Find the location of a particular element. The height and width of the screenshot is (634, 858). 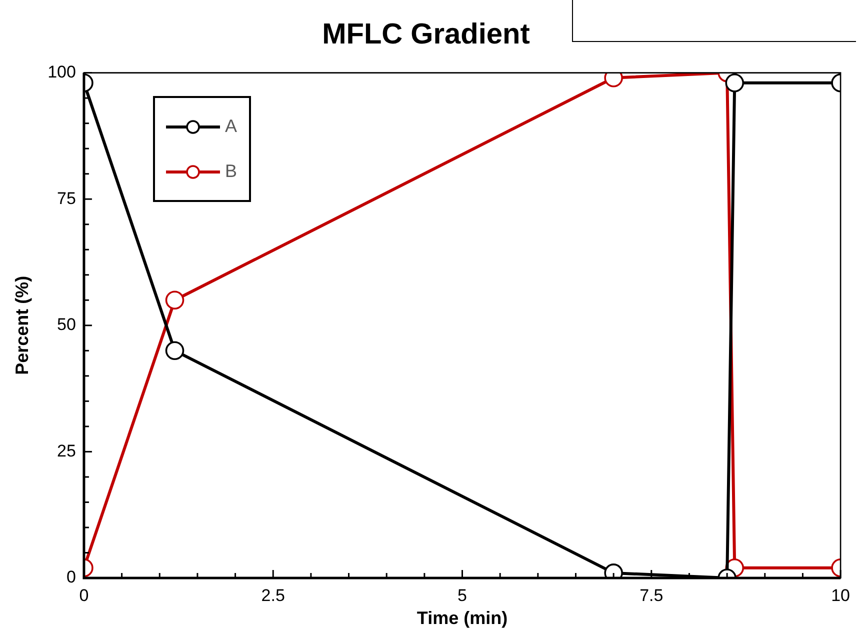

x-tick-label: 5 is located at coordinates (462, 595).